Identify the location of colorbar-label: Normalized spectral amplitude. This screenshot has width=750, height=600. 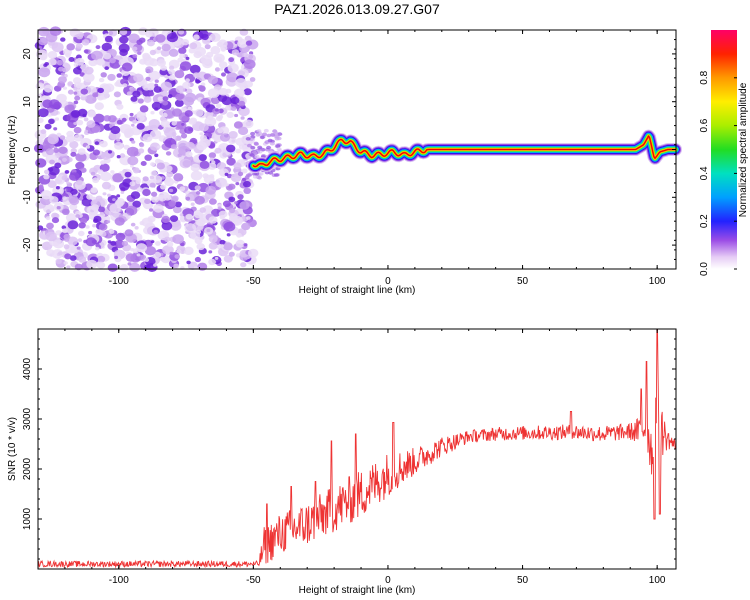
(743, 149).